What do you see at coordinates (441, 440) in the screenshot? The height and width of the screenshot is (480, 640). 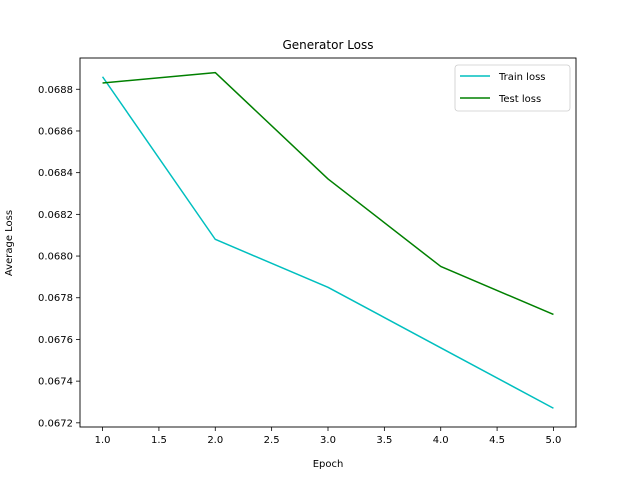 I see `x-tick-label: 4.0` at bounding box center [441, 440].